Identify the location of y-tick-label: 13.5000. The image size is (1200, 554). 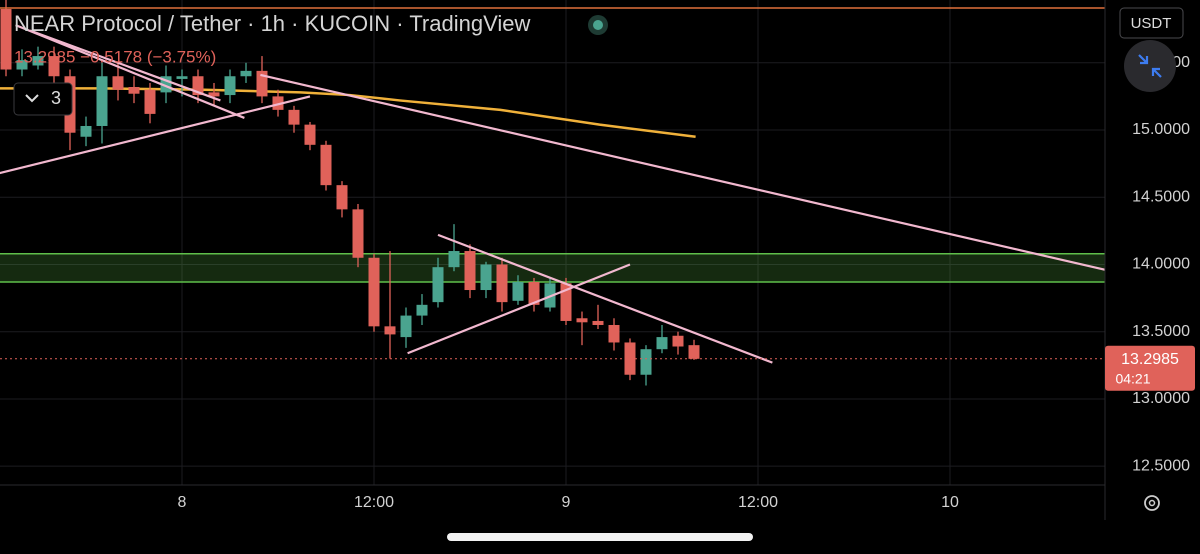
(1161, 331).